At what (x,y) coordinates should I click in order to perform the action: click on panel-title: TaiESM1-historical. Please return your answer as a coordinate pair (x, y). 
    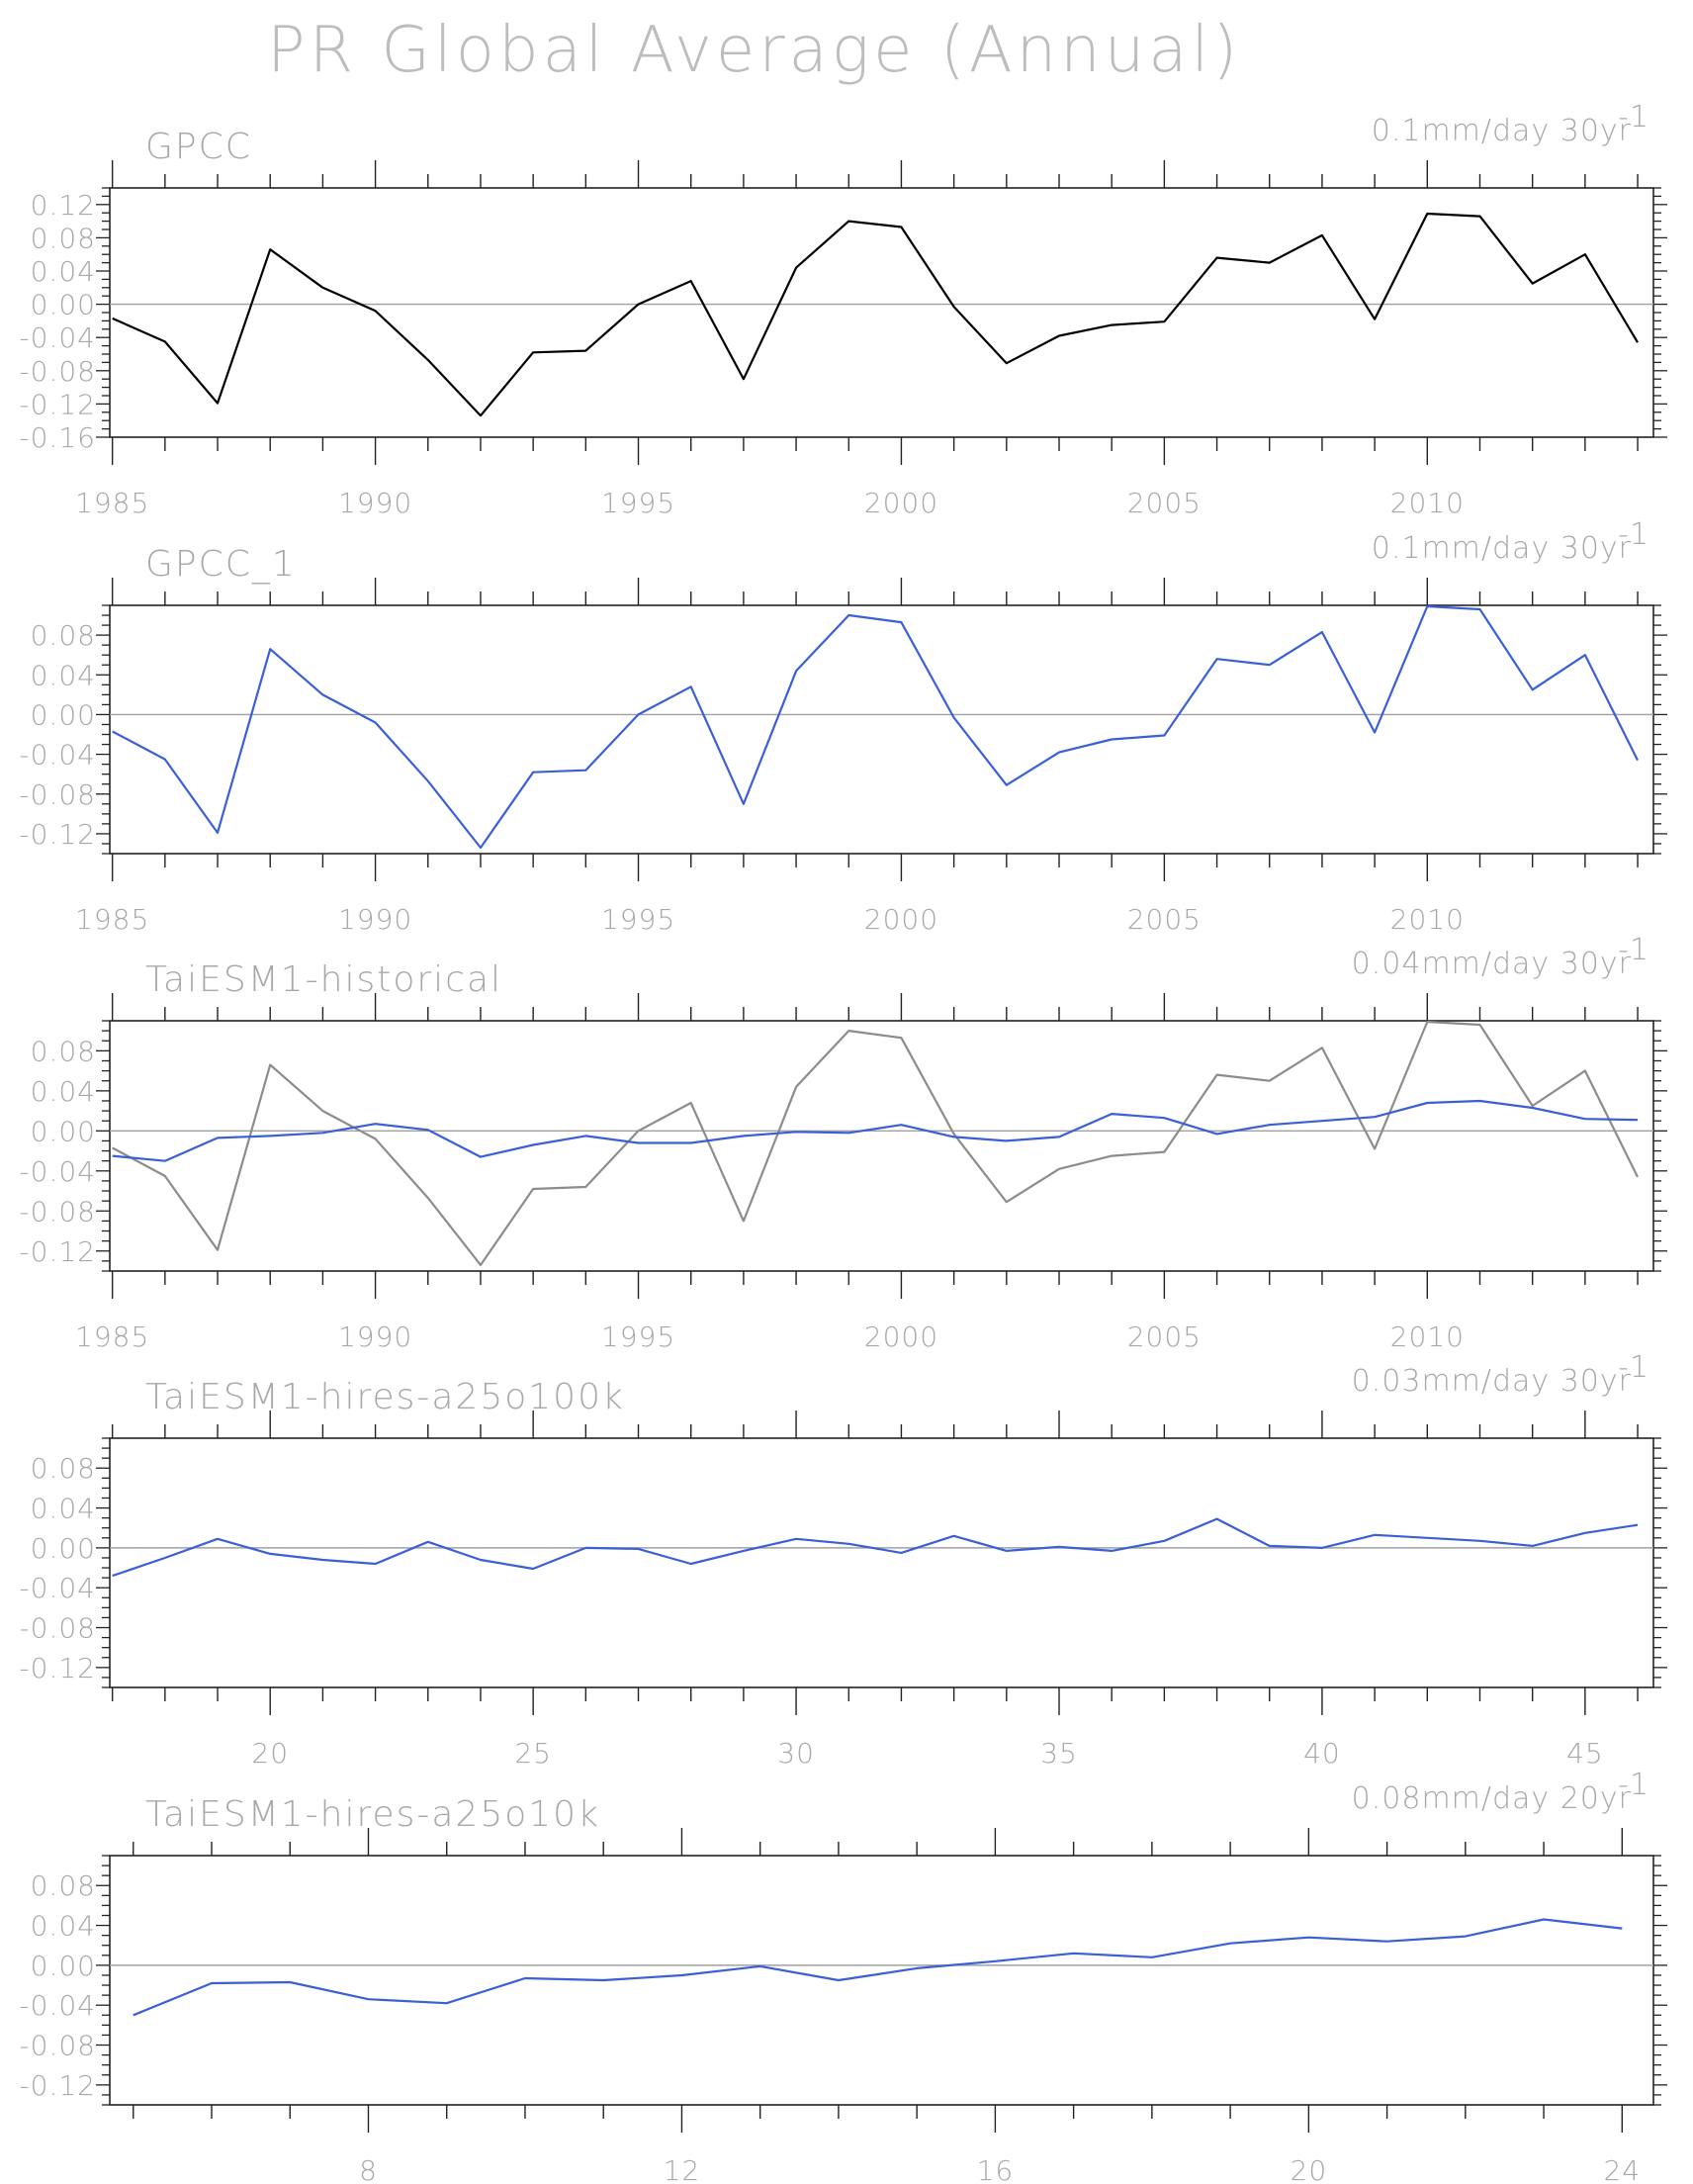
    Looking at the image, I should click on (323, 979).